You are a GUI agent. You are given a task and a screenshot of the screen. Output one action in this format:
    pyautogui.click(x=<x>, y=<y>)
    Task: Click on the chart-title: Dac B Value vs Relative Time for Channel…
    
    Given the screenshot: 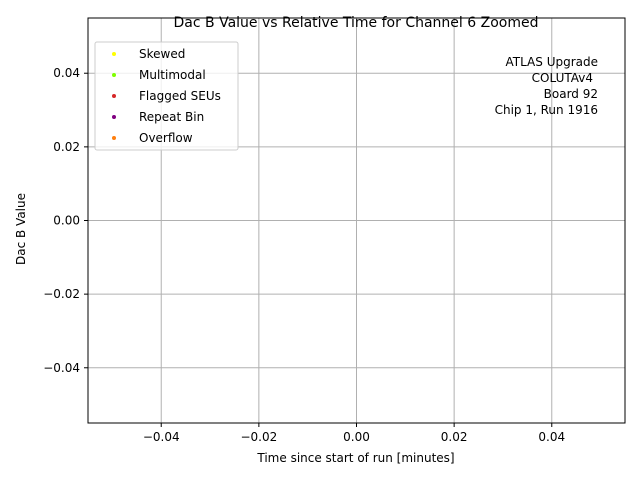 What is the action you would take?
    pyautogui.click(x=356, y=23)
    